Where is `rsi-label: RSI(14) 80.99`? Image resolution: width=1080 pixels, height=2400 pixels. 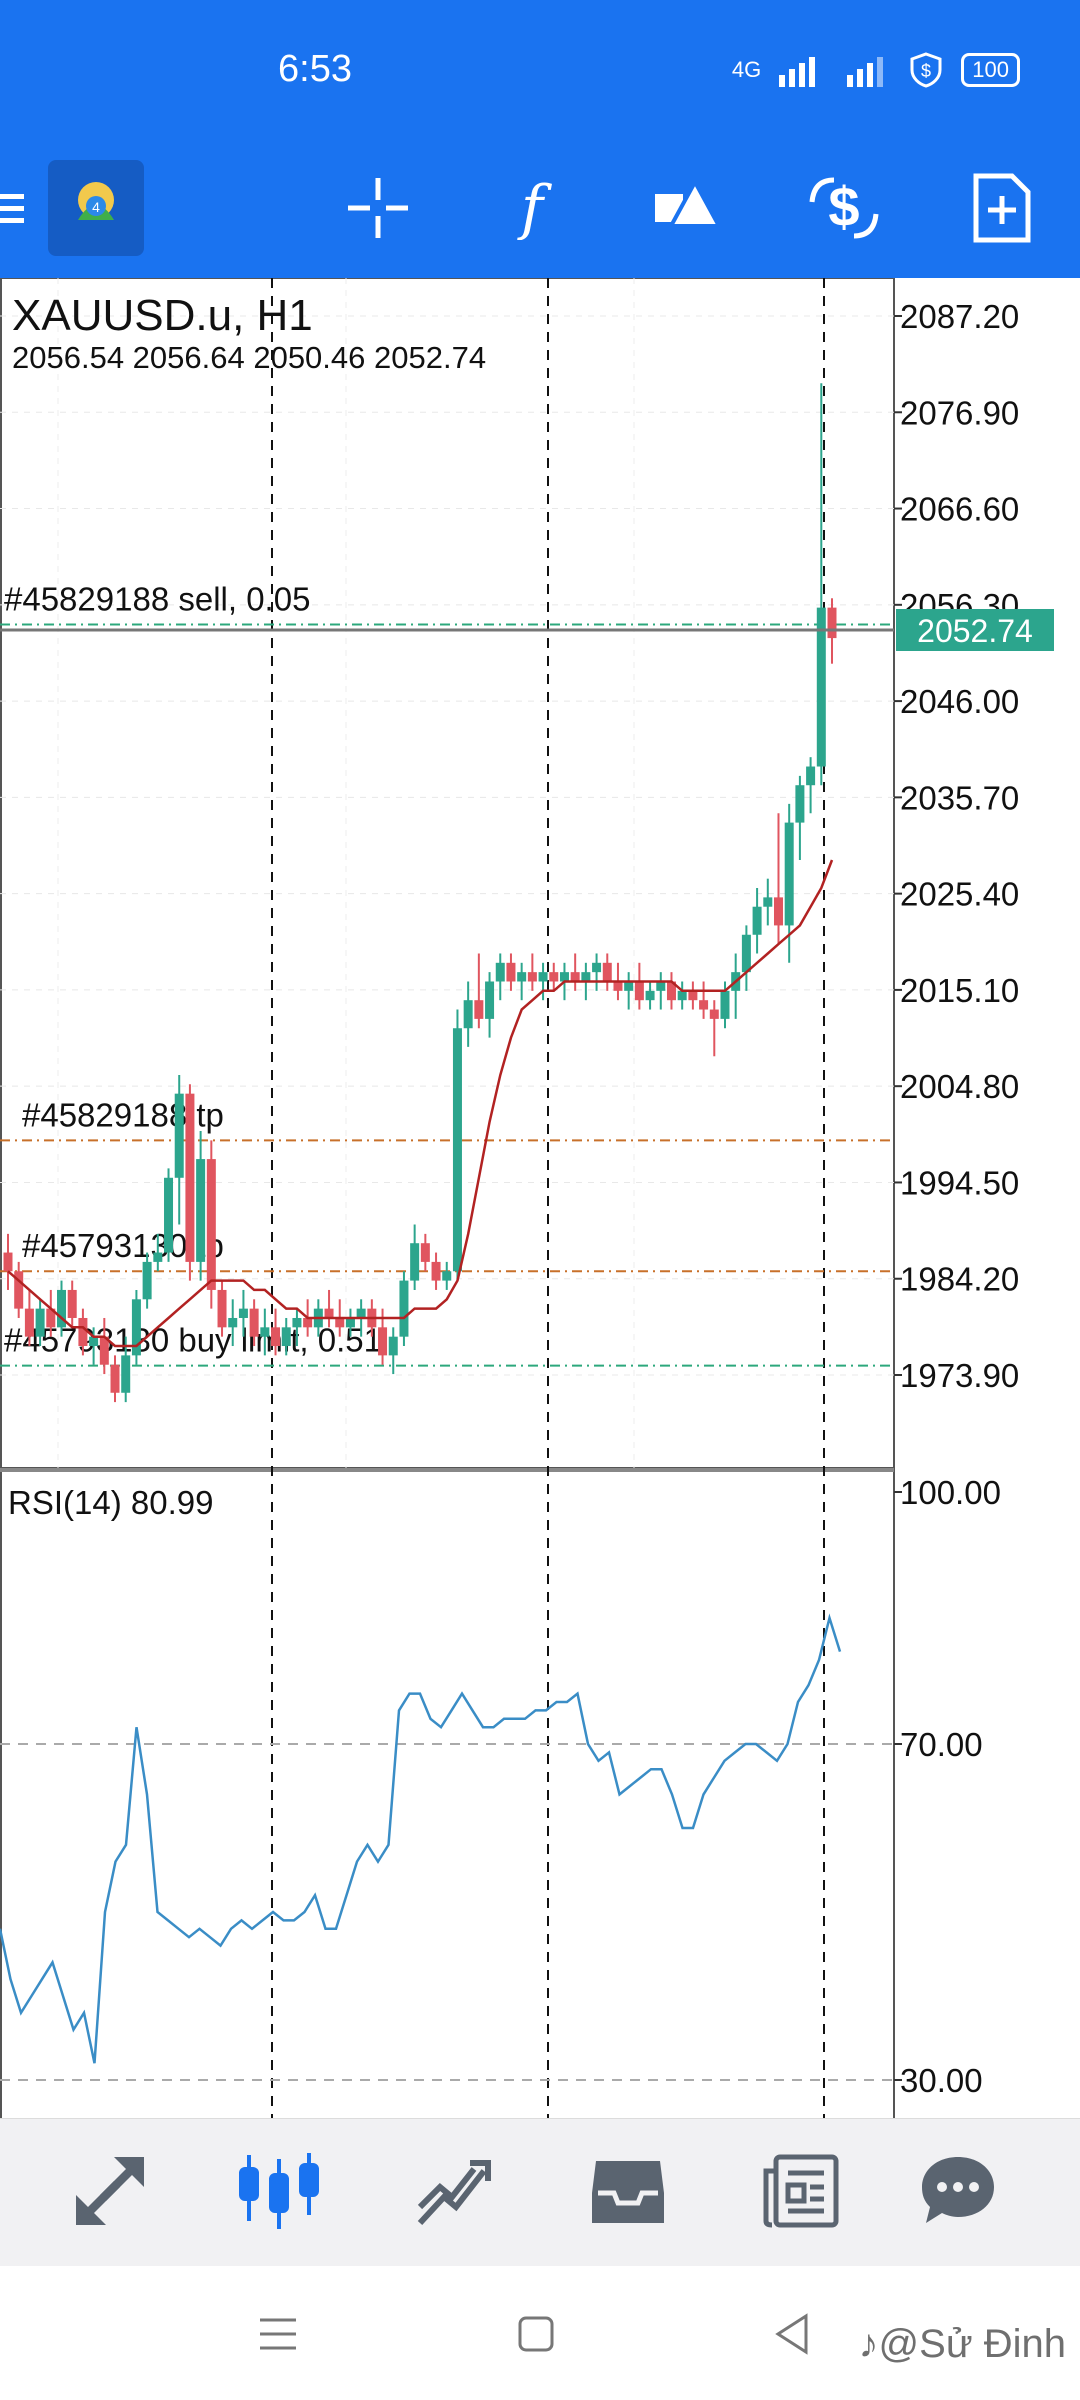
rsi-label: RSI(14) 80.99 is located at coordinates (110, 1502).